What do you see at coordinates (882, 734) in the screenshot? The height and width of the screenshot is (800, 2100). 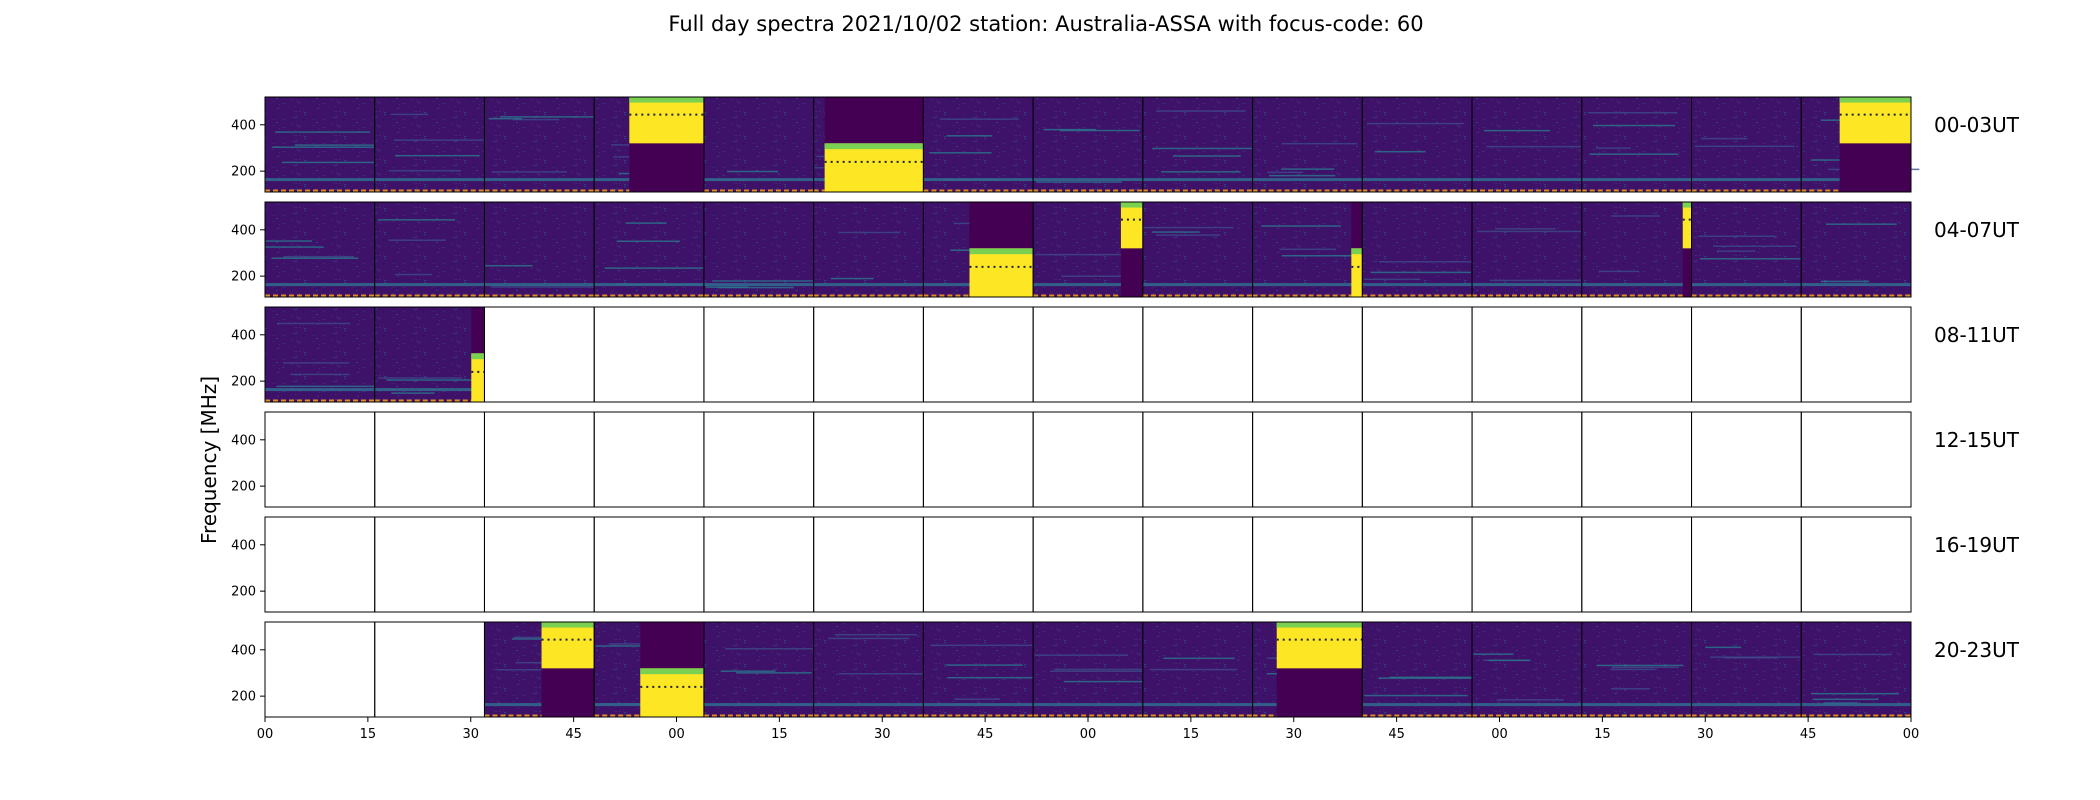 I see `x-tick-label: 30` at bounding box center [882, 734].